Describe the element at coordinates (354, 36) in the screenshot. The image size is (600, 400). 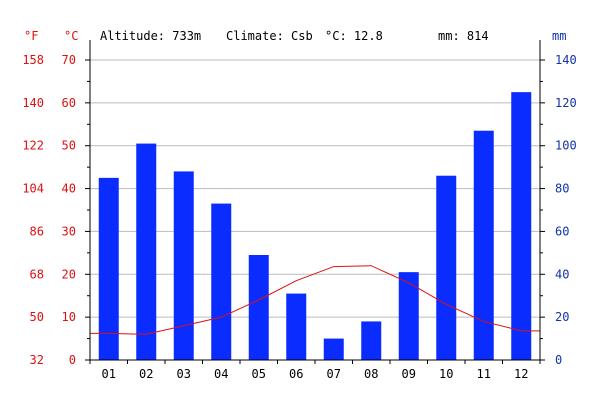
I see `mean-temperature-label: °C: 12.8` at that location.